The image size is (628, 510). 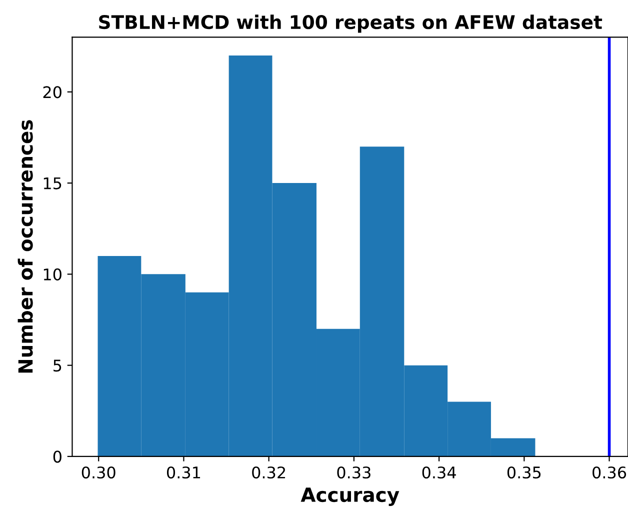 What do you see at coordinates (269, 472) in the screenshot?
I see `x-tick-label: 0.32` at bounding box center [269, 472].